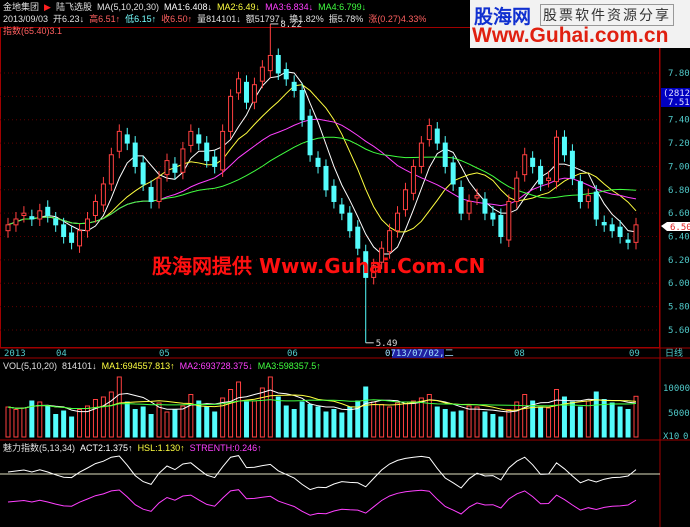 This screenshot has width=690, height=527. What do you see at coordinates (679, 238) in the screenshot?
I see `ytick-label: 6.40` at bounding box center [679, 238].